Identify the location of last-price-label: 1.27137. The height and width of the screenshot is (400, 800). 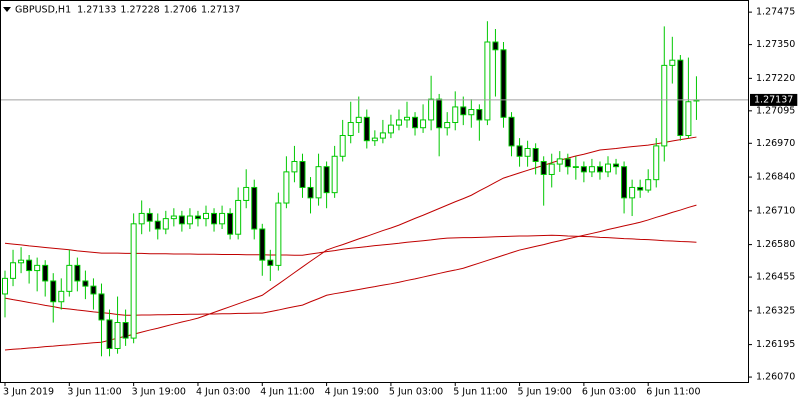
(773, 99).